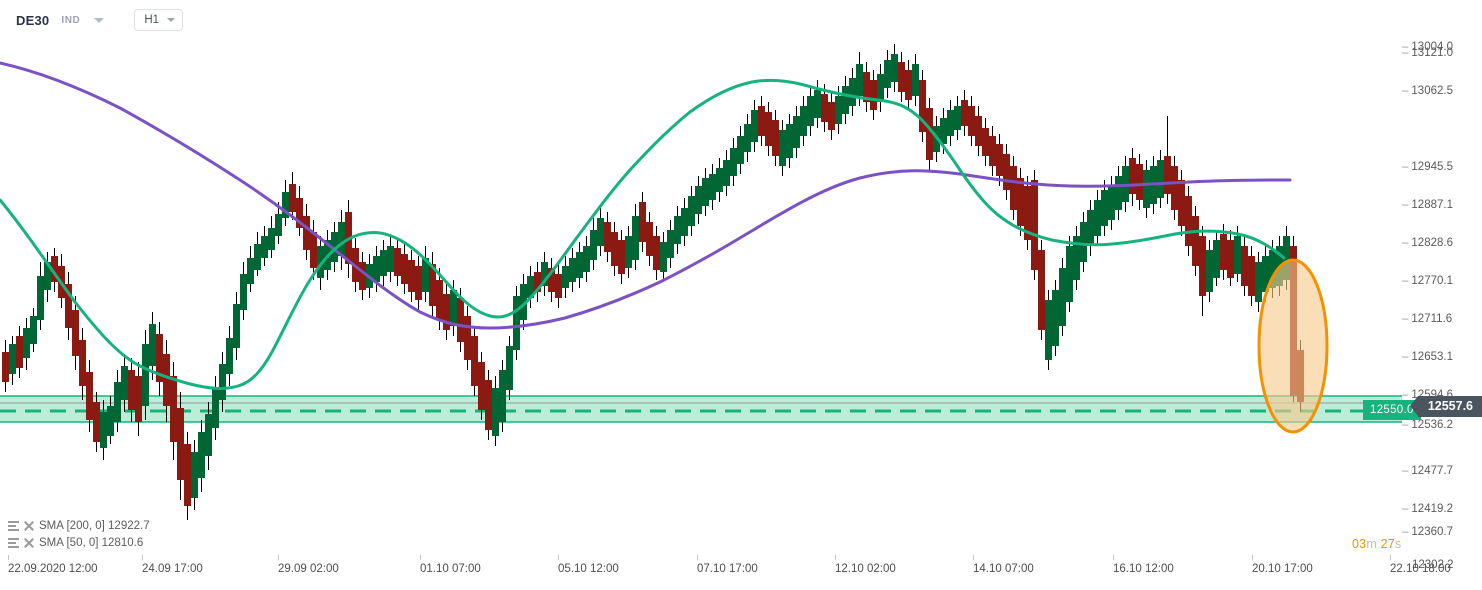 This screenshot has height=590, width=1482. I want to click on symbol-label: DE30, so click(33, 20).